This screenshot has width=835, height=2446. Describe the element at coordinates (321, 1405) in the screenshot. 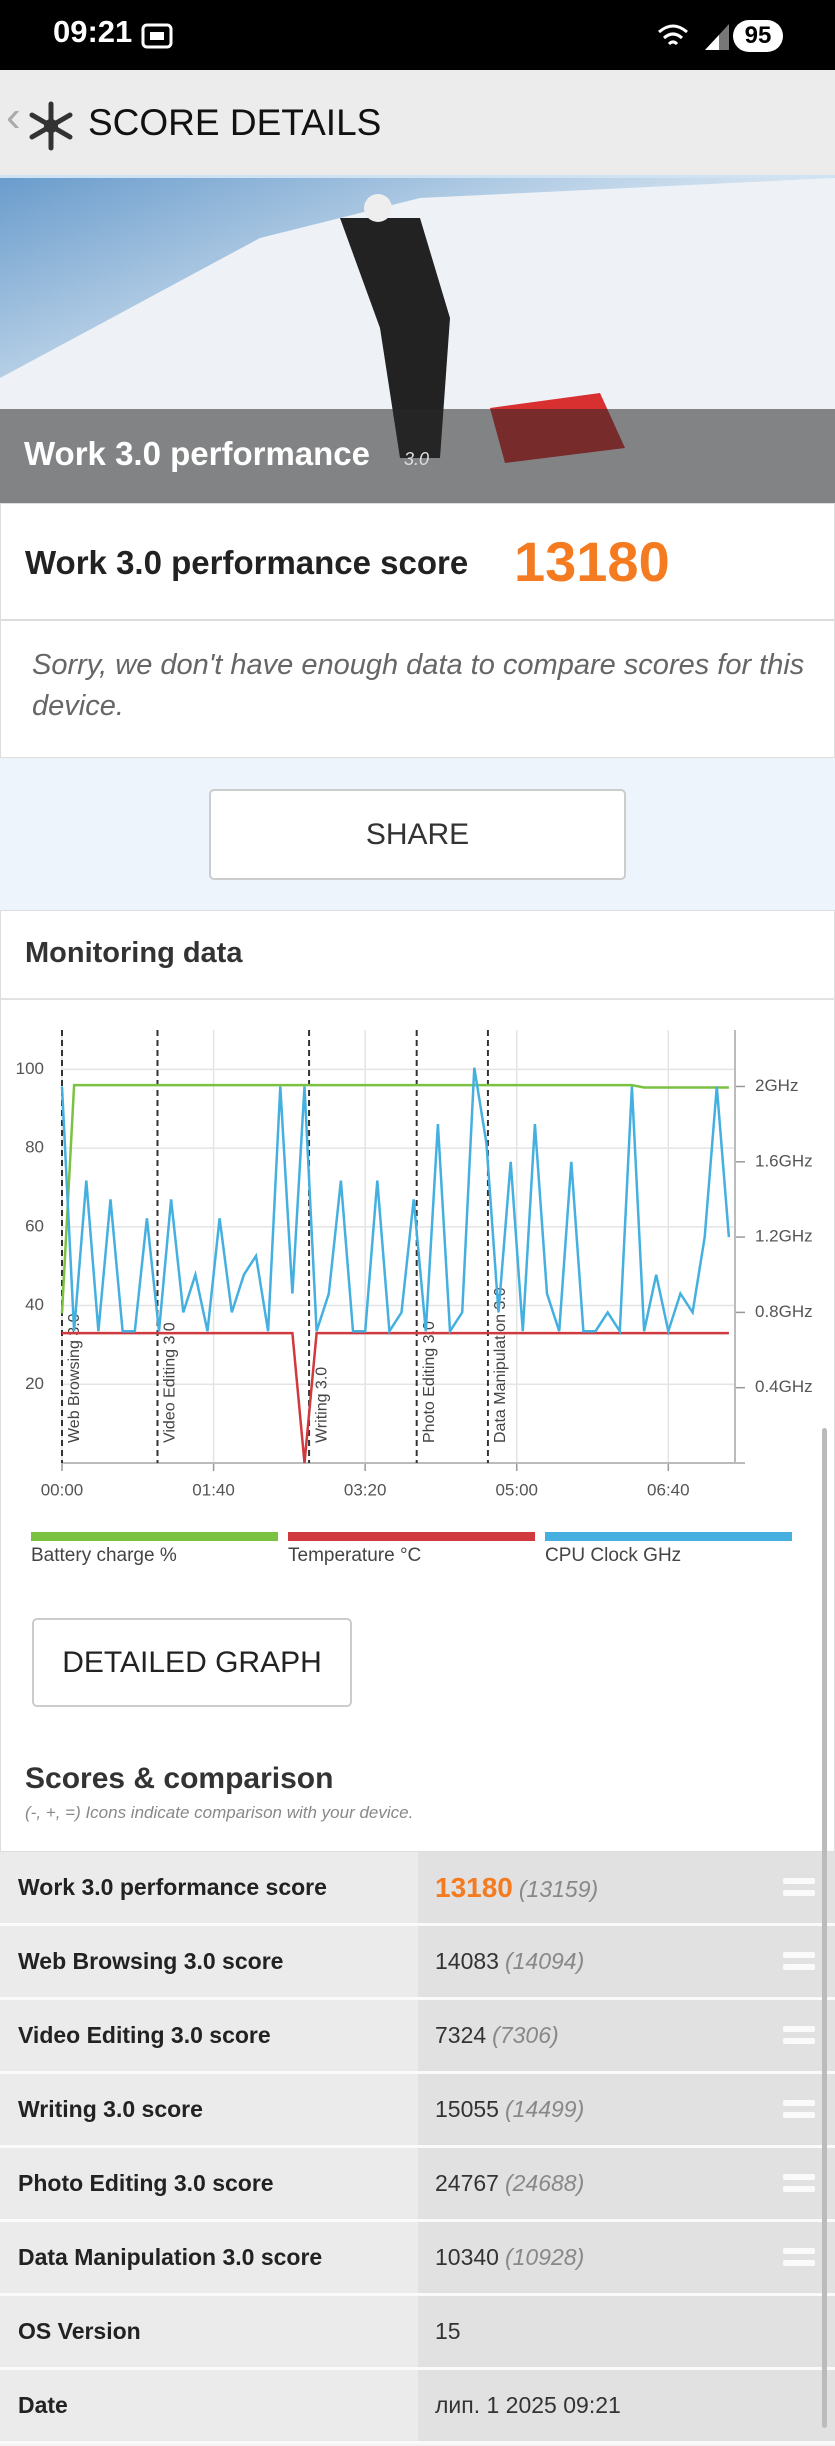

I see `phase-label: Writing 3.0` at that location.